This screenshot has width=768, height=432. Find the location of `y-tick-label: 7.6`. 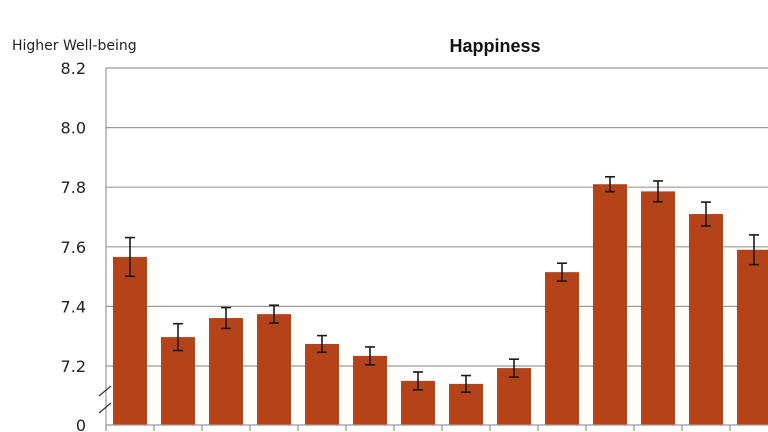

y-tick-label: 7.6 is located at coordinates (73, 247).